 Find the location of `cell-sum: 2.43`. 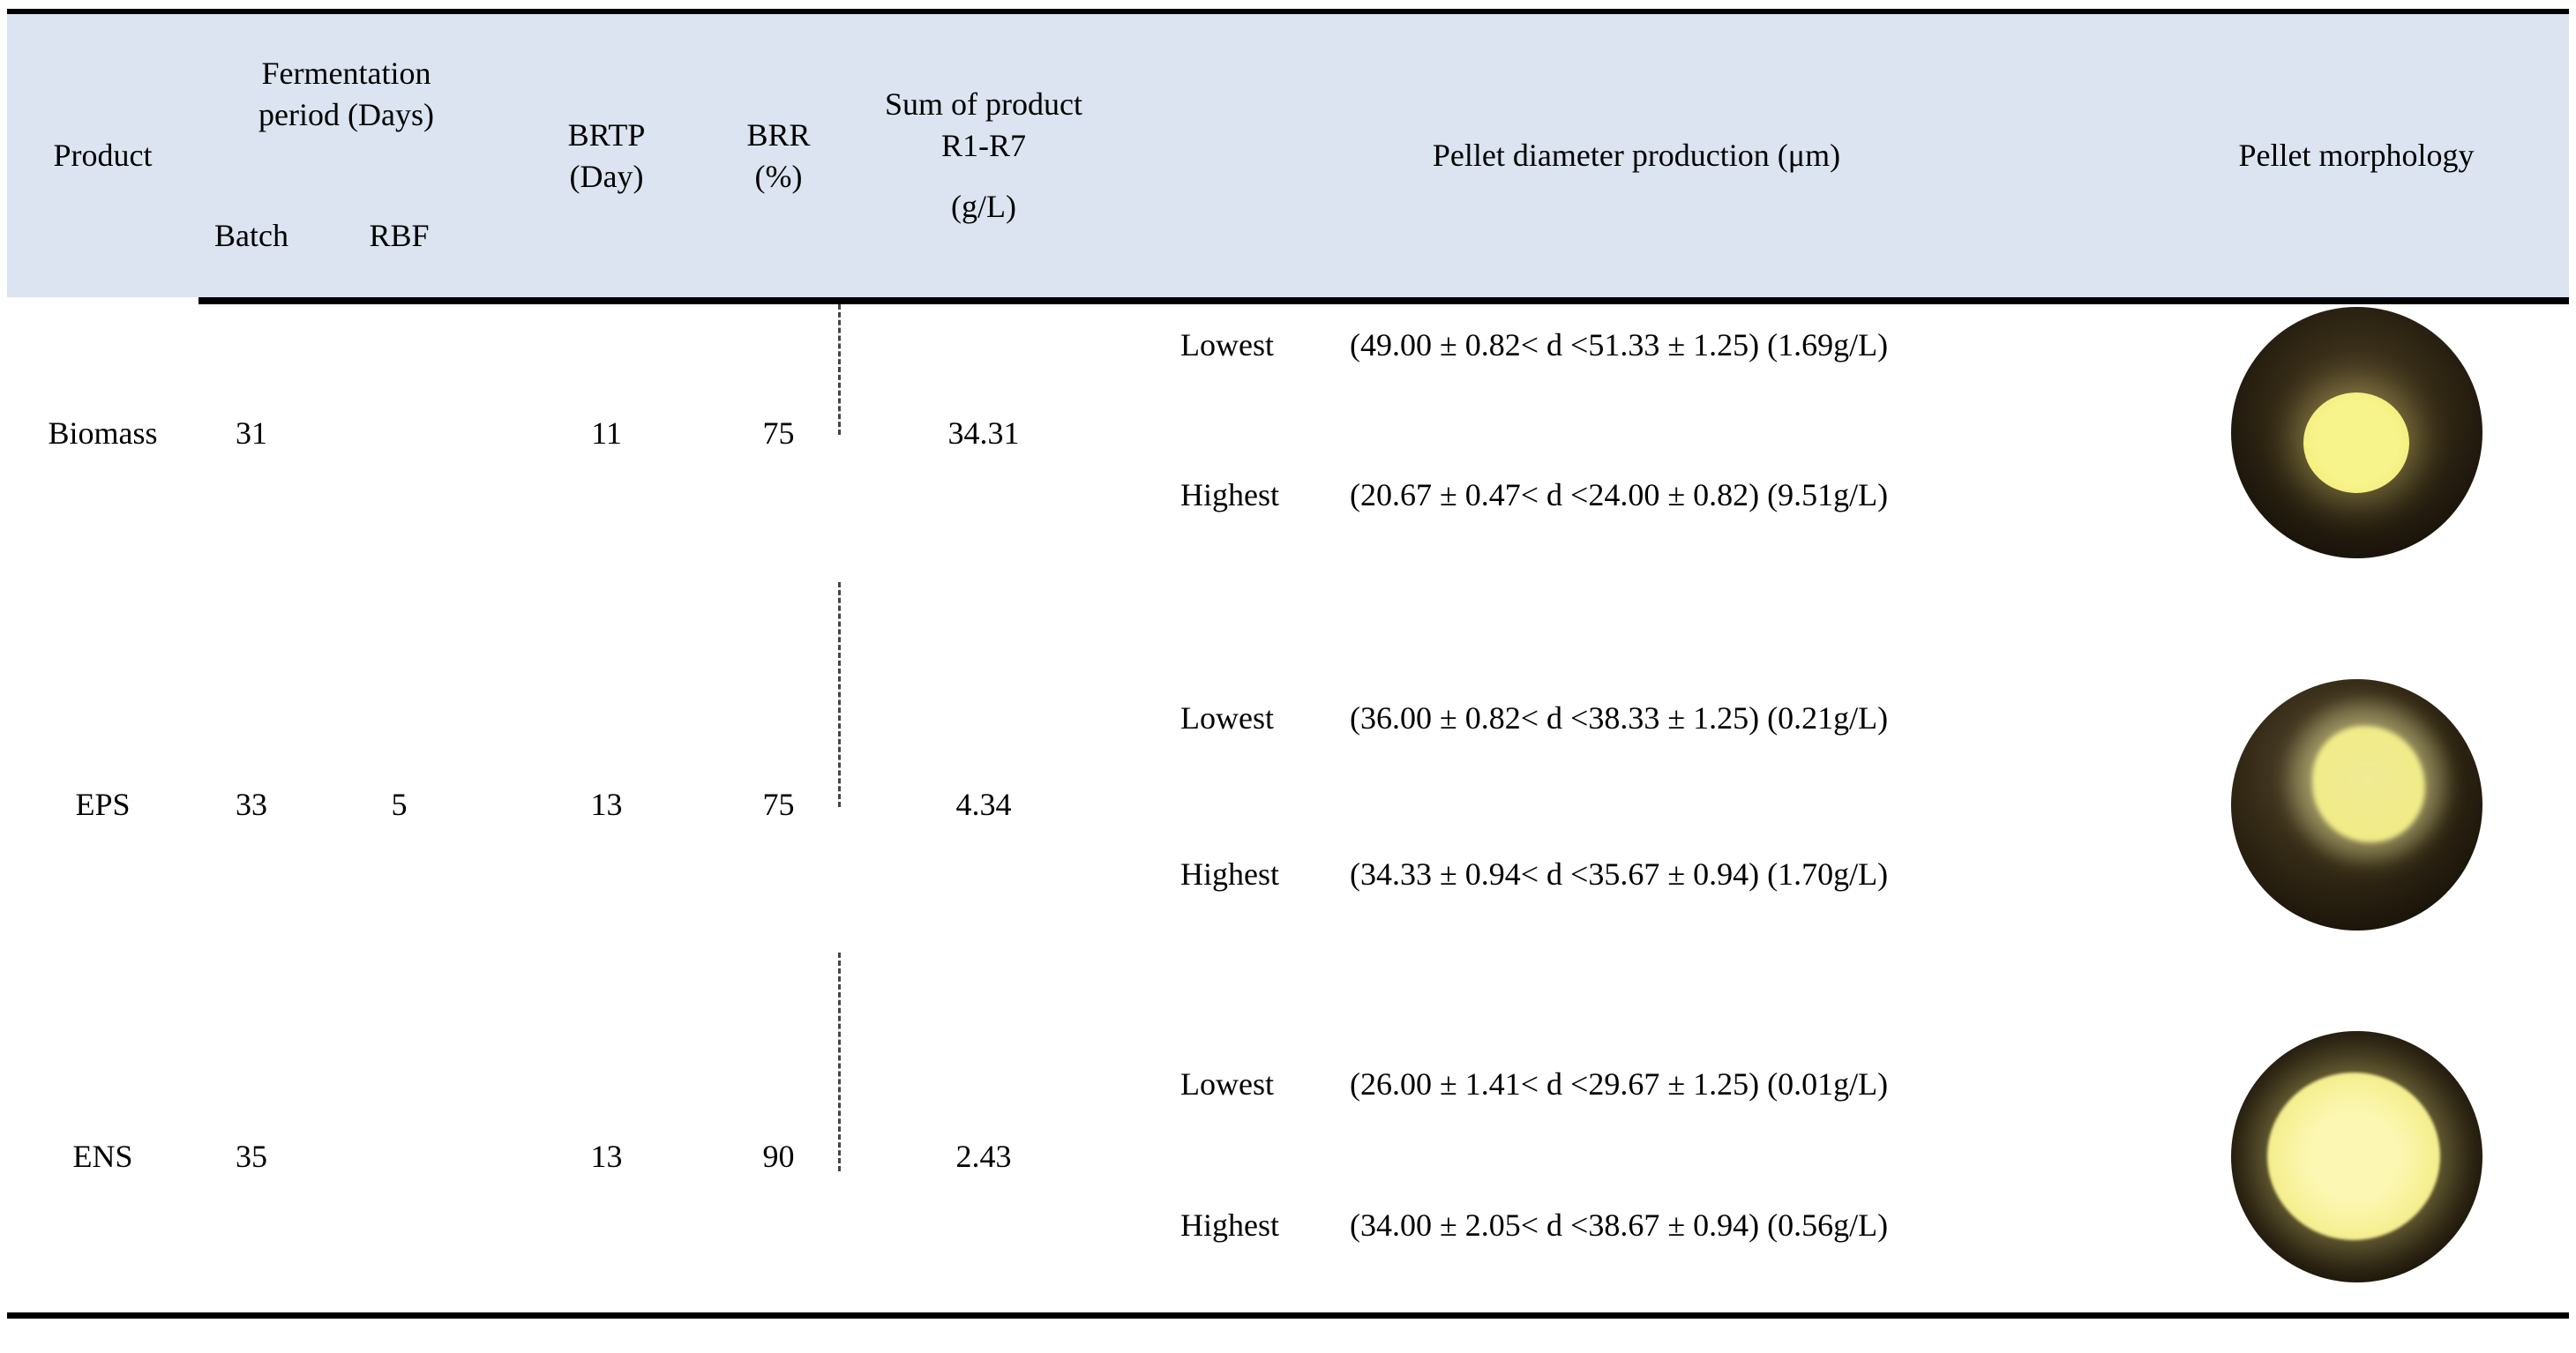

cell-sum: 2.43 is located at coordinates (984, 1156).